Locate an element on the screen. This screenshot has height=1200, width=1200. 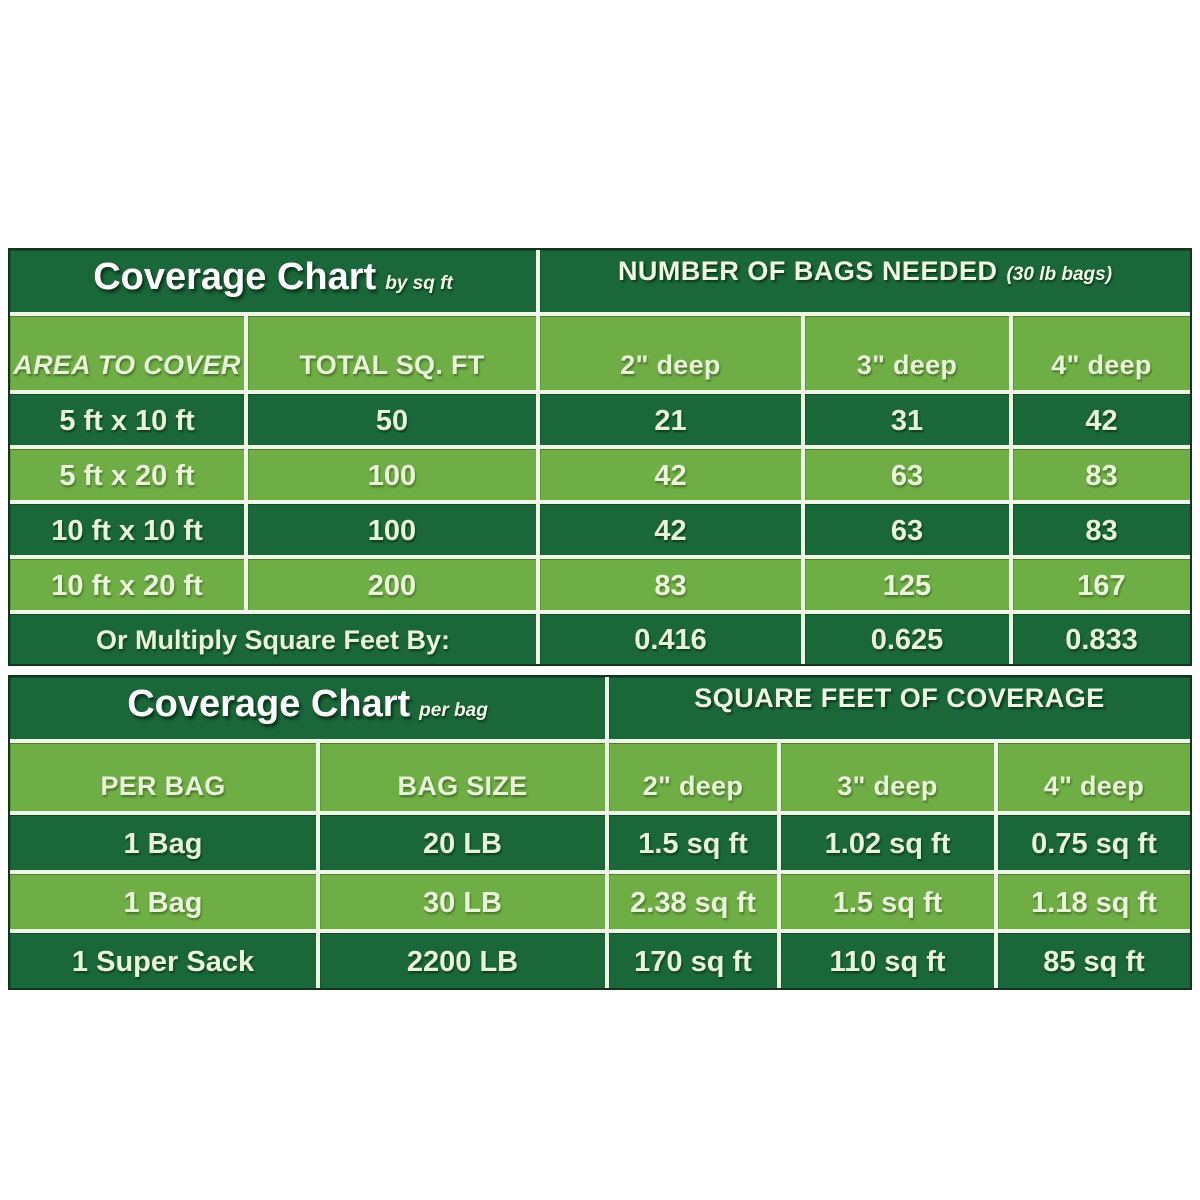
table1-colheader-total-sqft: TOTAL SQ. FT is located at coordinates (392, 353).